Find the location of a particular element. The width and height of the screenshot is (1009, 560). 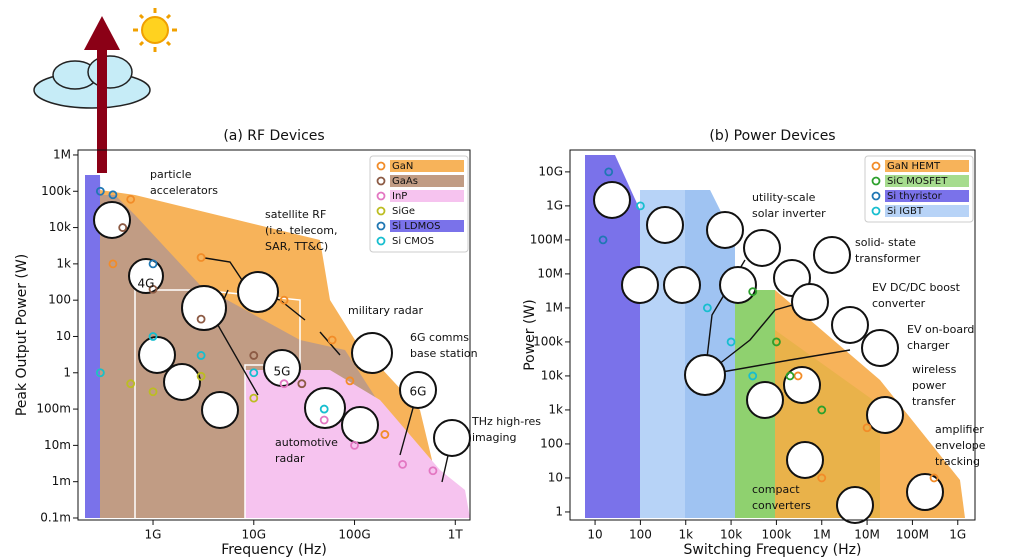

y-tick-label: 1M is located at coordinates (62, 154).